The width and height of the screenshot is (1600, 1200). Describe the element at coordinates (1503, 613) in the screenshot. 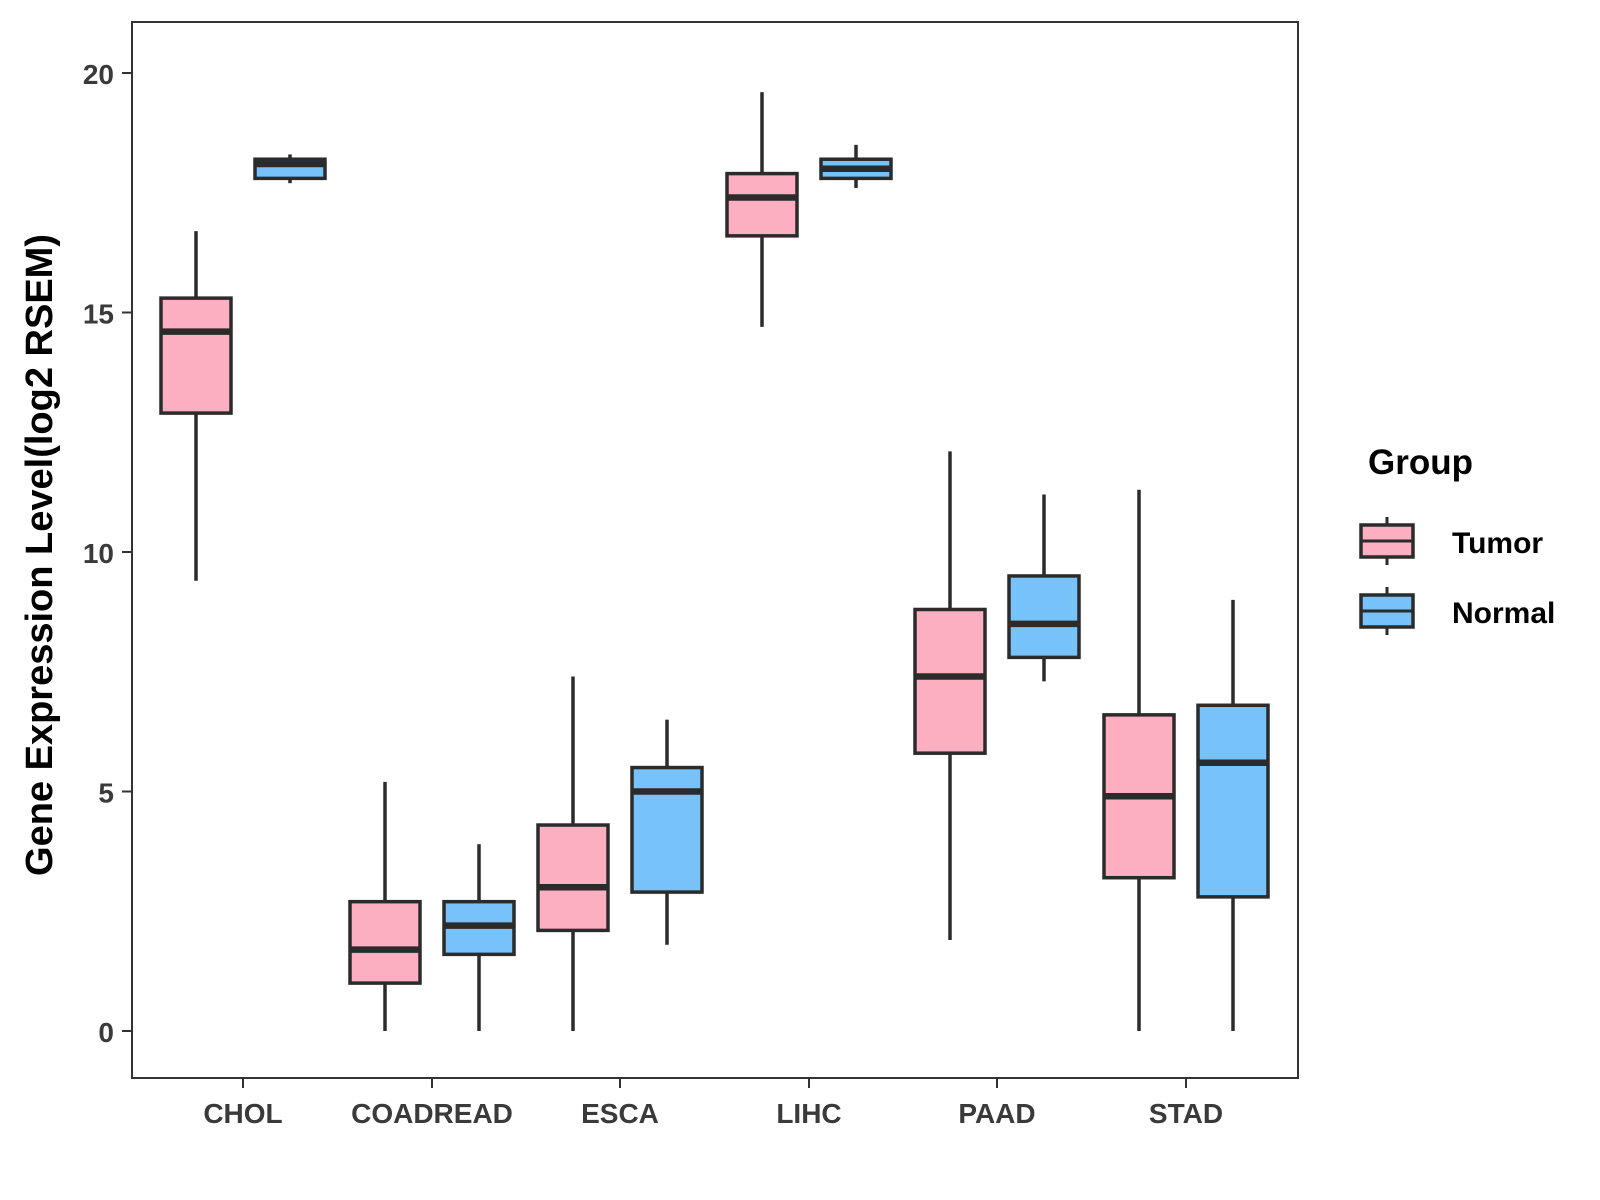

I see `legend-label-normal: Normal` at that location.